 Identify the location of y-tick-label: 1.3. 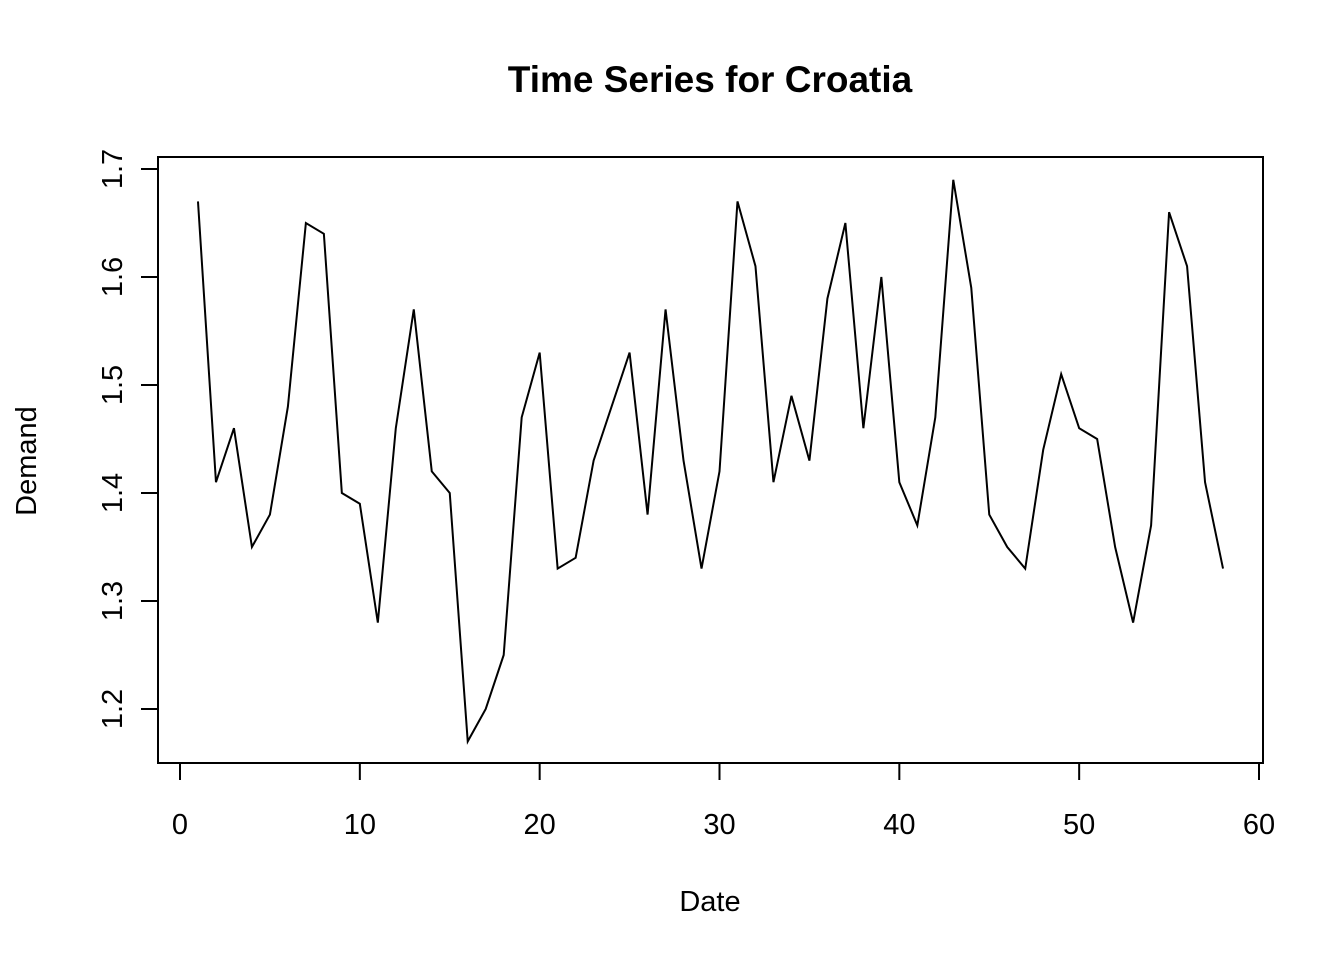
(113, 601).